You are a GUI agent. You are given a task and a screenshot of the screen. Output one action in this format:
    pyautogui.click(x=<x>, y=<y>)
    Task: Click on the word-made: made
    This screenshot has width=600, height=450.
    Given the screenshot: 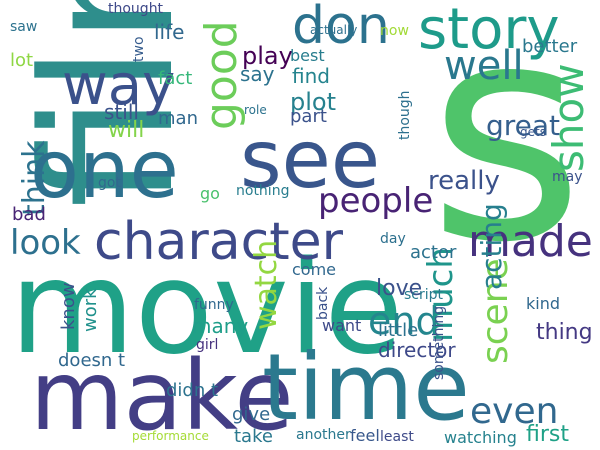 What is the action you would take?
    pyautogui.click(x=530, y=241)
    